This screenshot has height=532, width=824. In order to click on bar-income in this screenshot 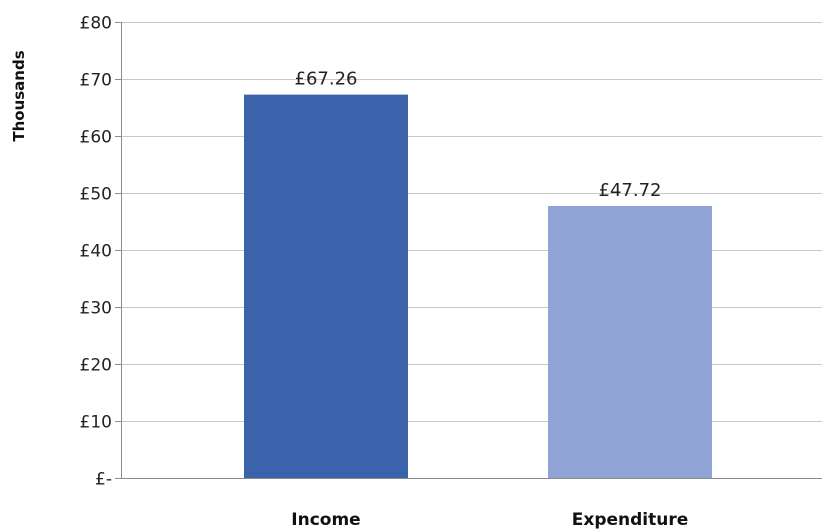, I will do `click(326, 286)`.